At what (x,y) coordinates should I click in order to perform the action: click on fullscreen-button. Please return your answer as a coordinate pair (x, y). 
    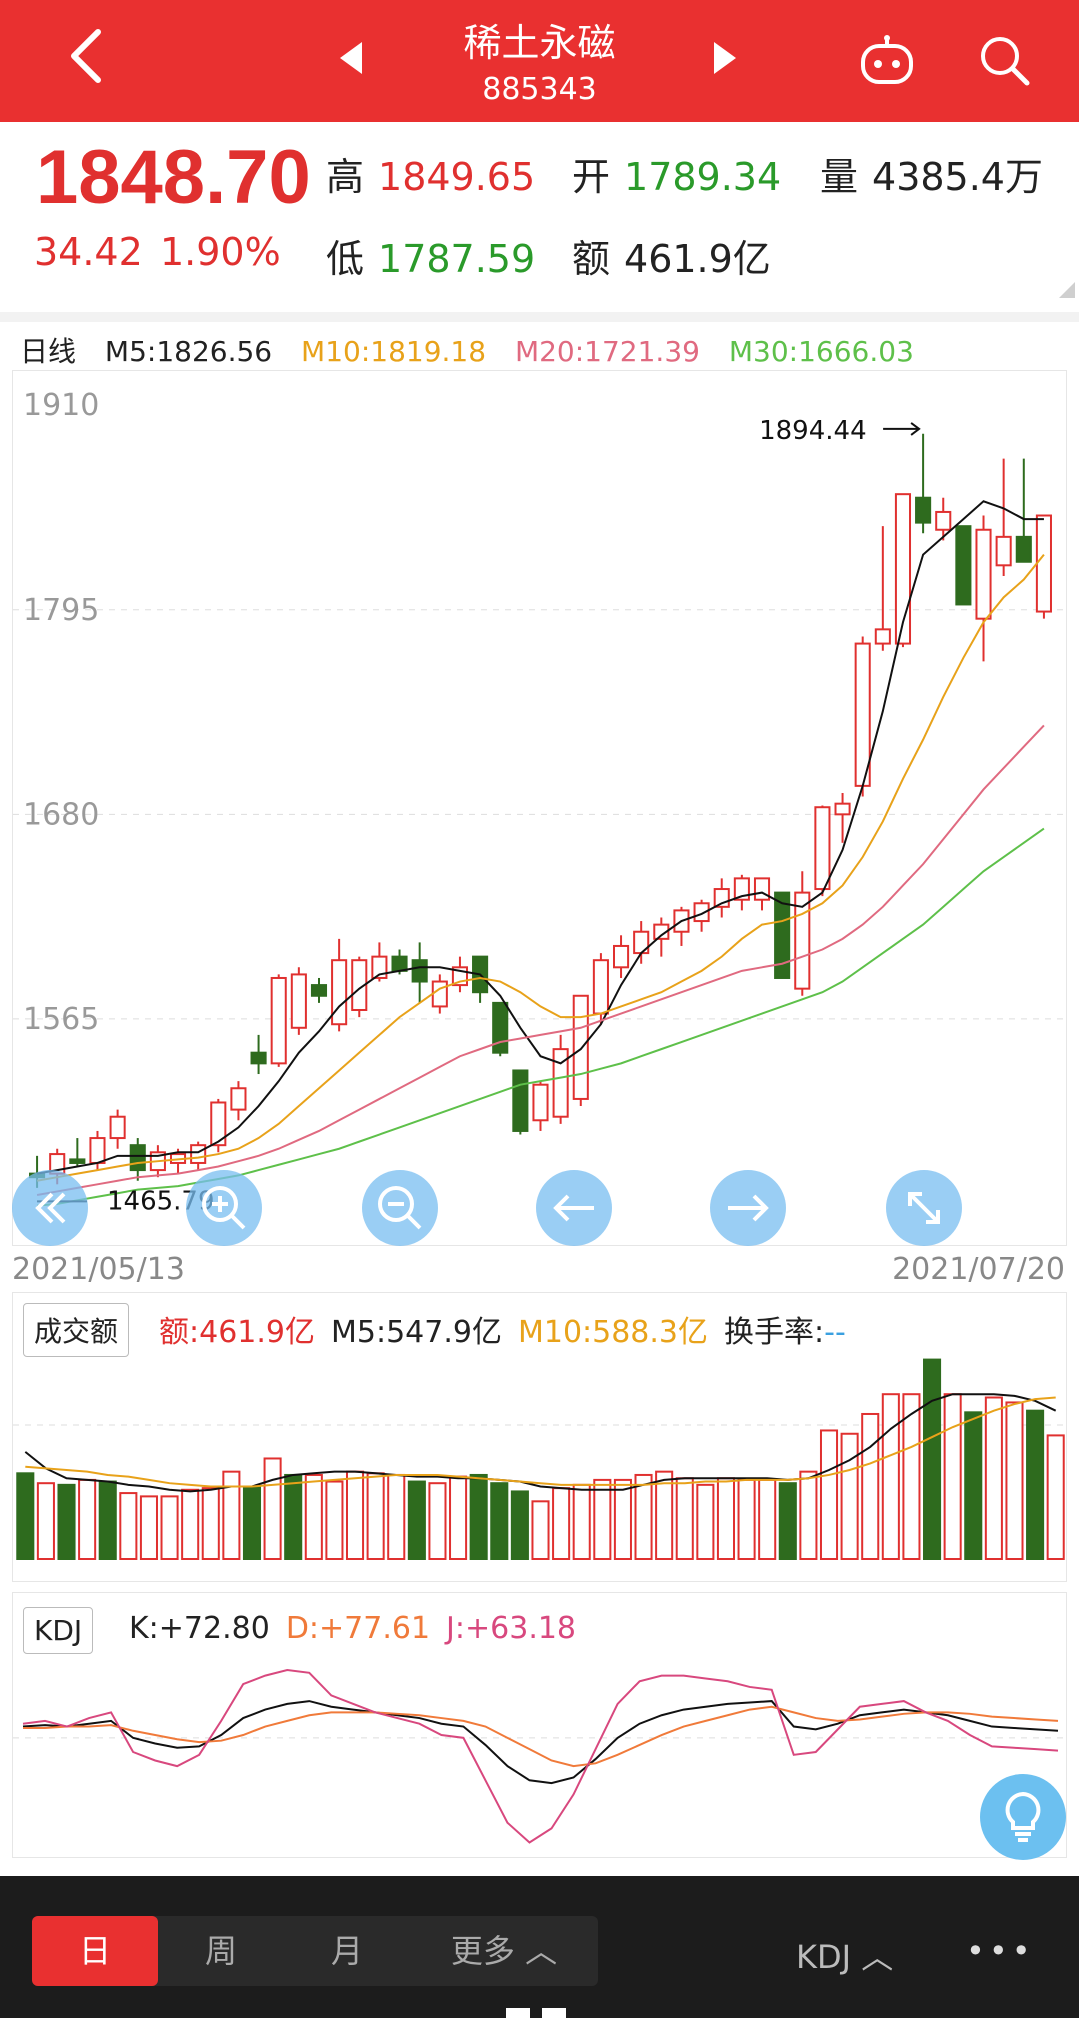
    Looking at the image, I should click on (924, 1208).